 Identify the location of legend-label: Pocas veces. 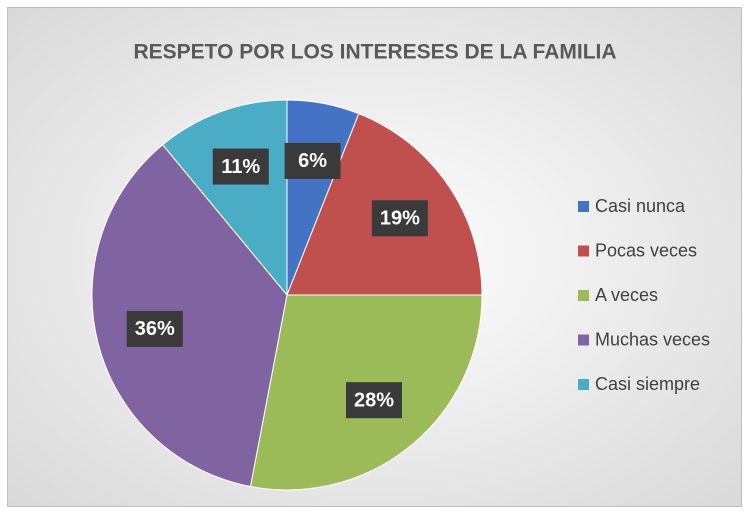
(646, 250).